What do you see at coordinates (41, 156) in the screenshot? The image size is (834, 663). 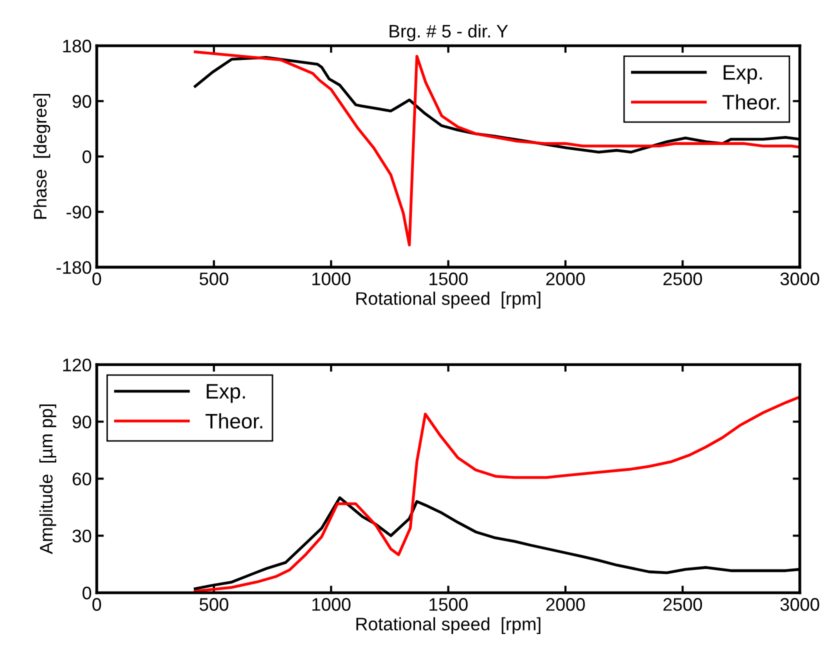 I see `y-axis-title: Phase [degree]` at bounding box center [41, 156].